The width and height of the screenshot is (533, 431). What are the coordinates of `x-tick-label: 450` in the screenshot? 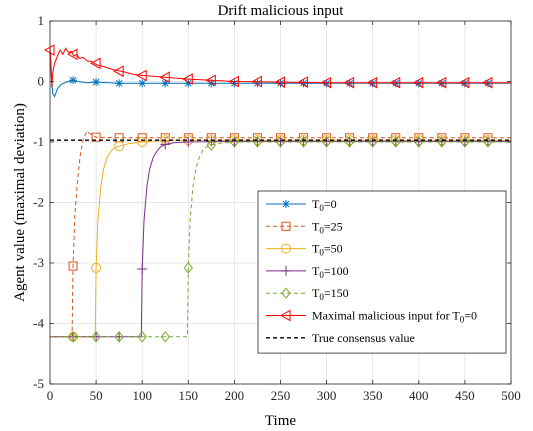 It's located at (465, 395).